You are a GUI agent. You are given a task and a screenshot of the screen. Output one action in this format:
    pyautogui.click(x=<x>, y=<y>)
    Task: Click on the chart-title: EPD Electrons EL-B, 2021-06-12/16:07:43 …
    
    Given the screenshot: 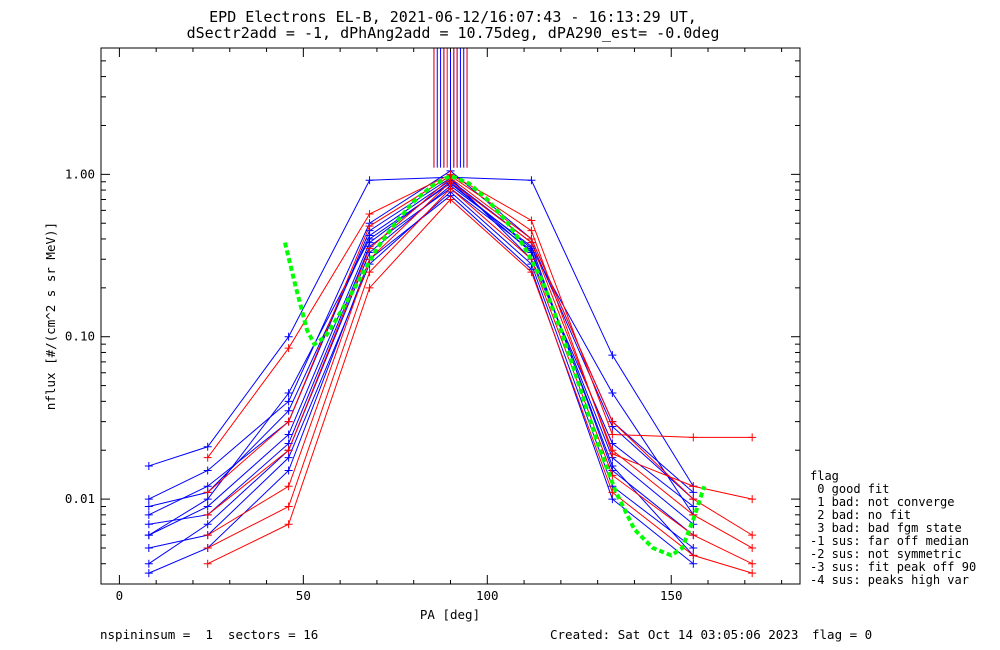 What is the action you would take?
    pyautogui.click(x=453, y=17)
    